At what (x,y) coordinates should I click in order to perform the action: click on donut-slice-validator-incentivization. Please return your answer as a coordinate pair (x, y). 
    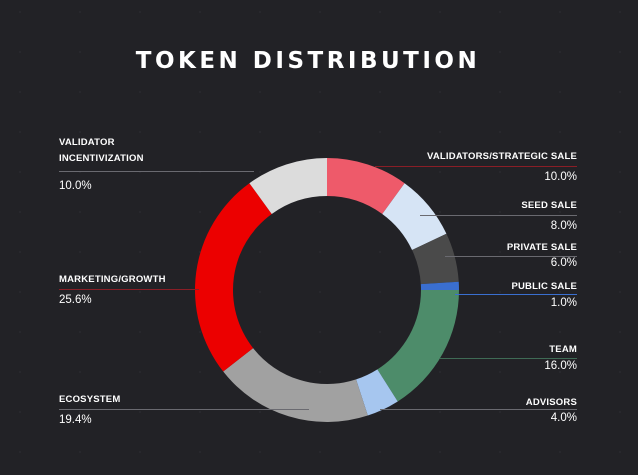
    Looking at the image, I should click on (288, 186).